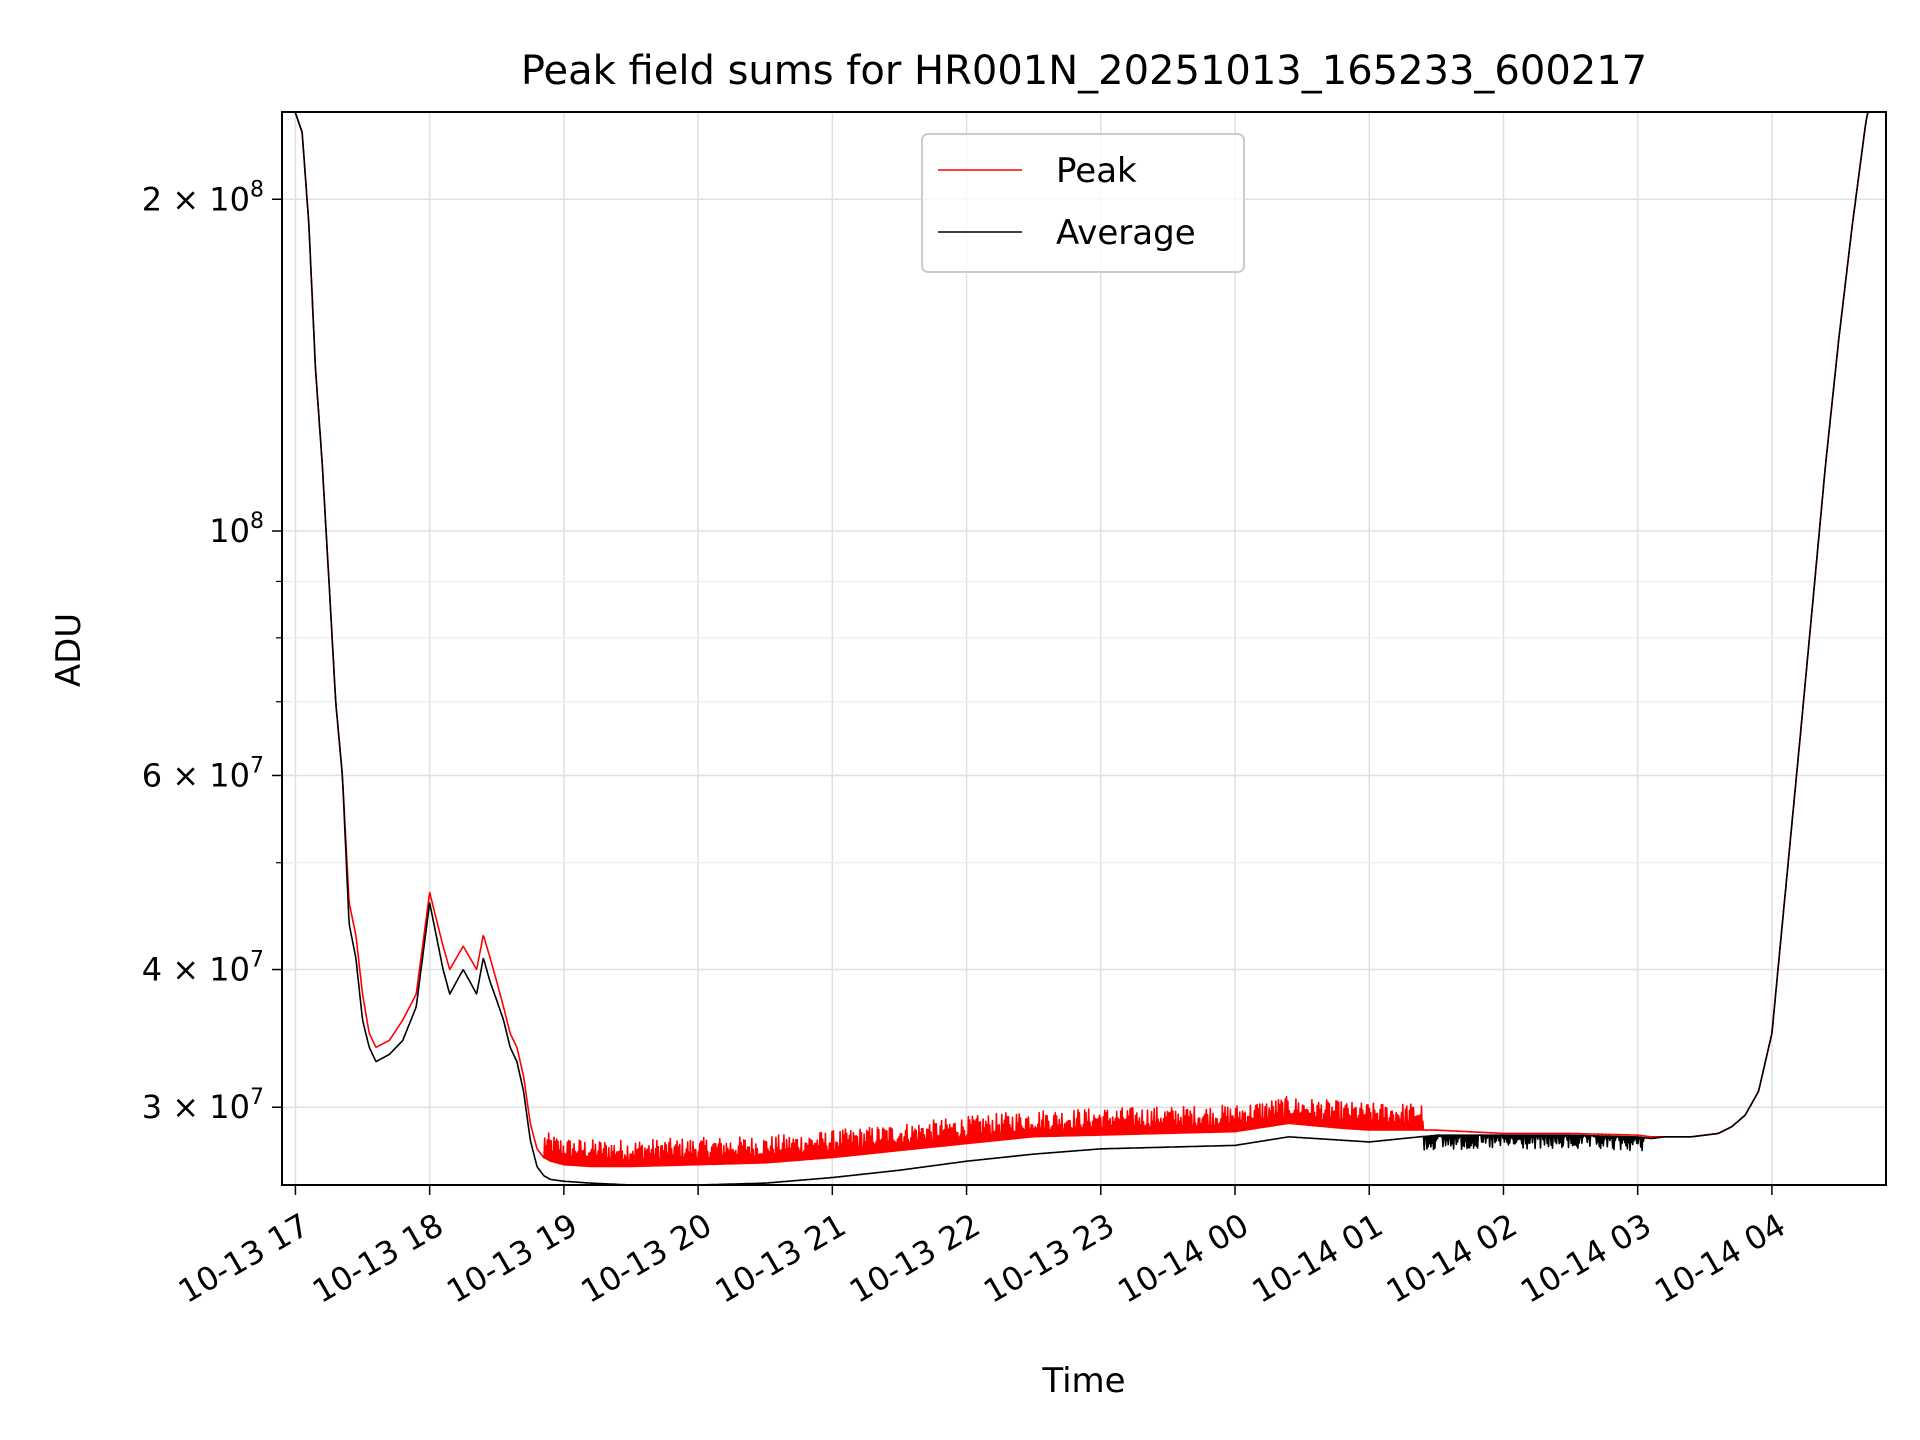 Image resolution: width=1920 pixels, height=1440 pixels. Describe the element at coordinates (1126, 233) in the screenshot. I see `legend-label-average: Average` at that location.